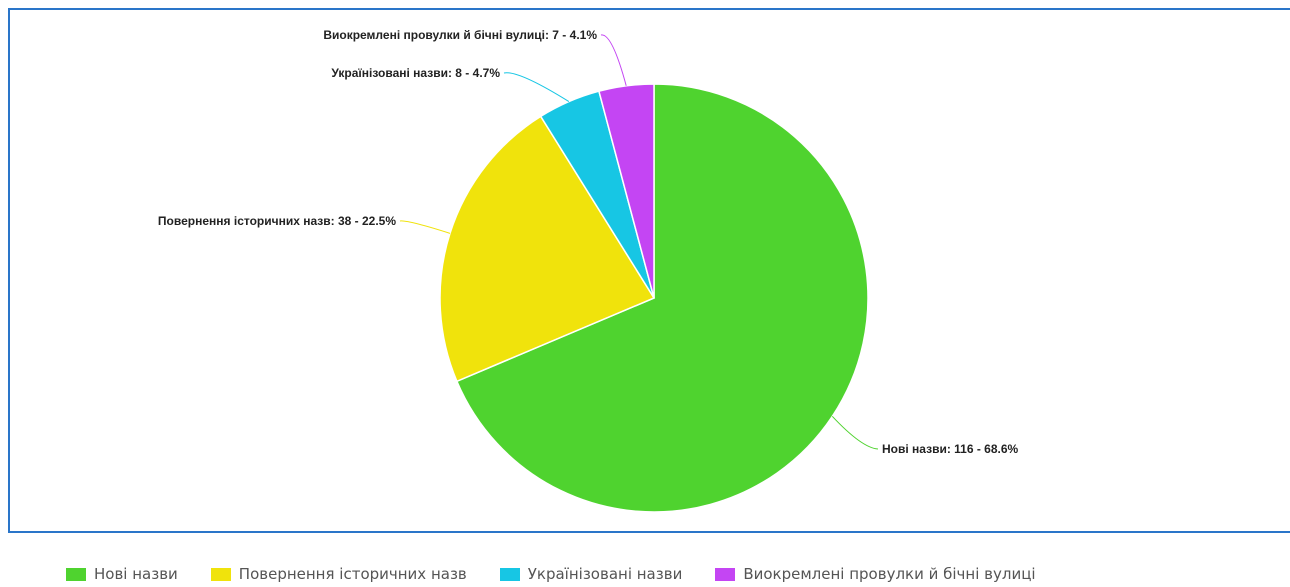 This screenshot has height=587, width=1290. I want to click on legend-item-3: Виокремлені провулки й бічні вулиці, so click(875, 574).